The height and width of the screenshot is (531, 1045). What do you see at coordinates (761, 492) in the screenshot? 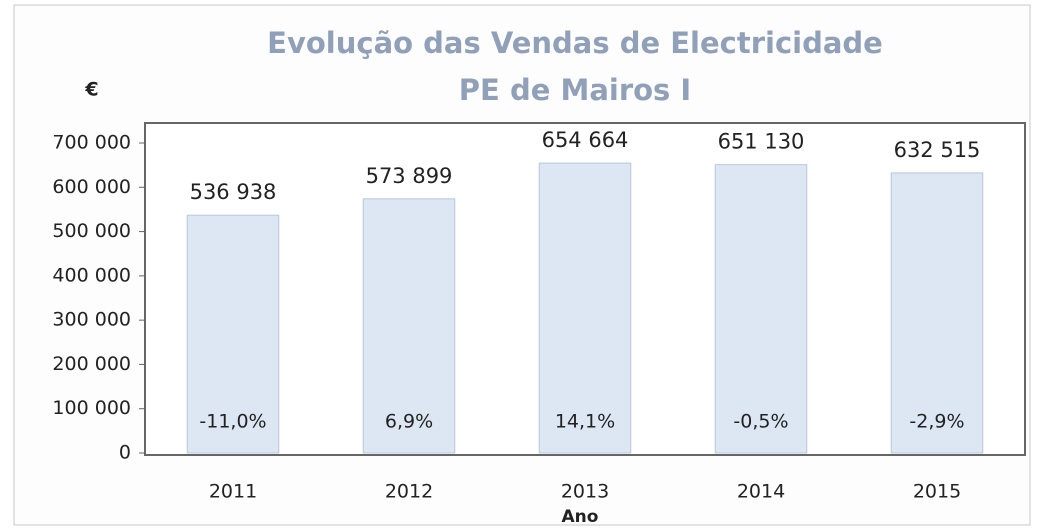
I see `x-tick-label: 2014` at bounding box center [761, 492].